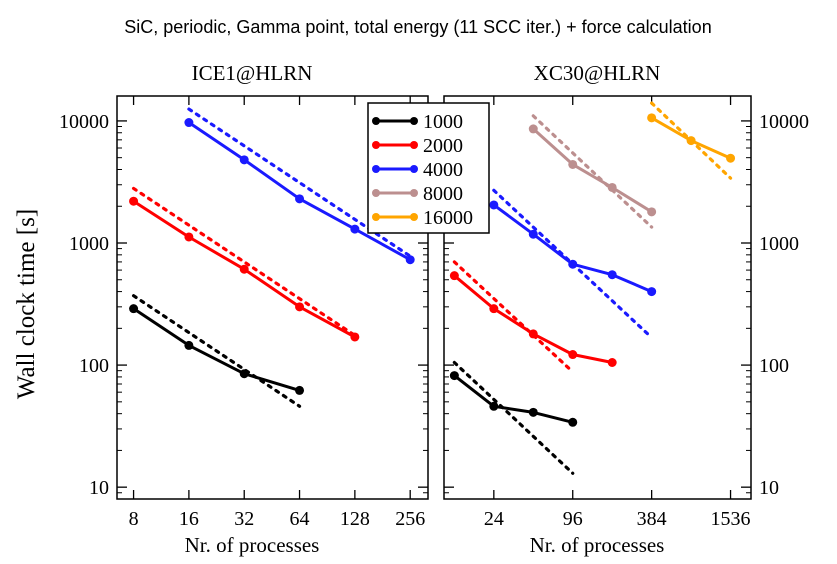 The image size is (837, 564). I want to click on x-axis-label-xc30: Nr. of processes, so click(597, 545).